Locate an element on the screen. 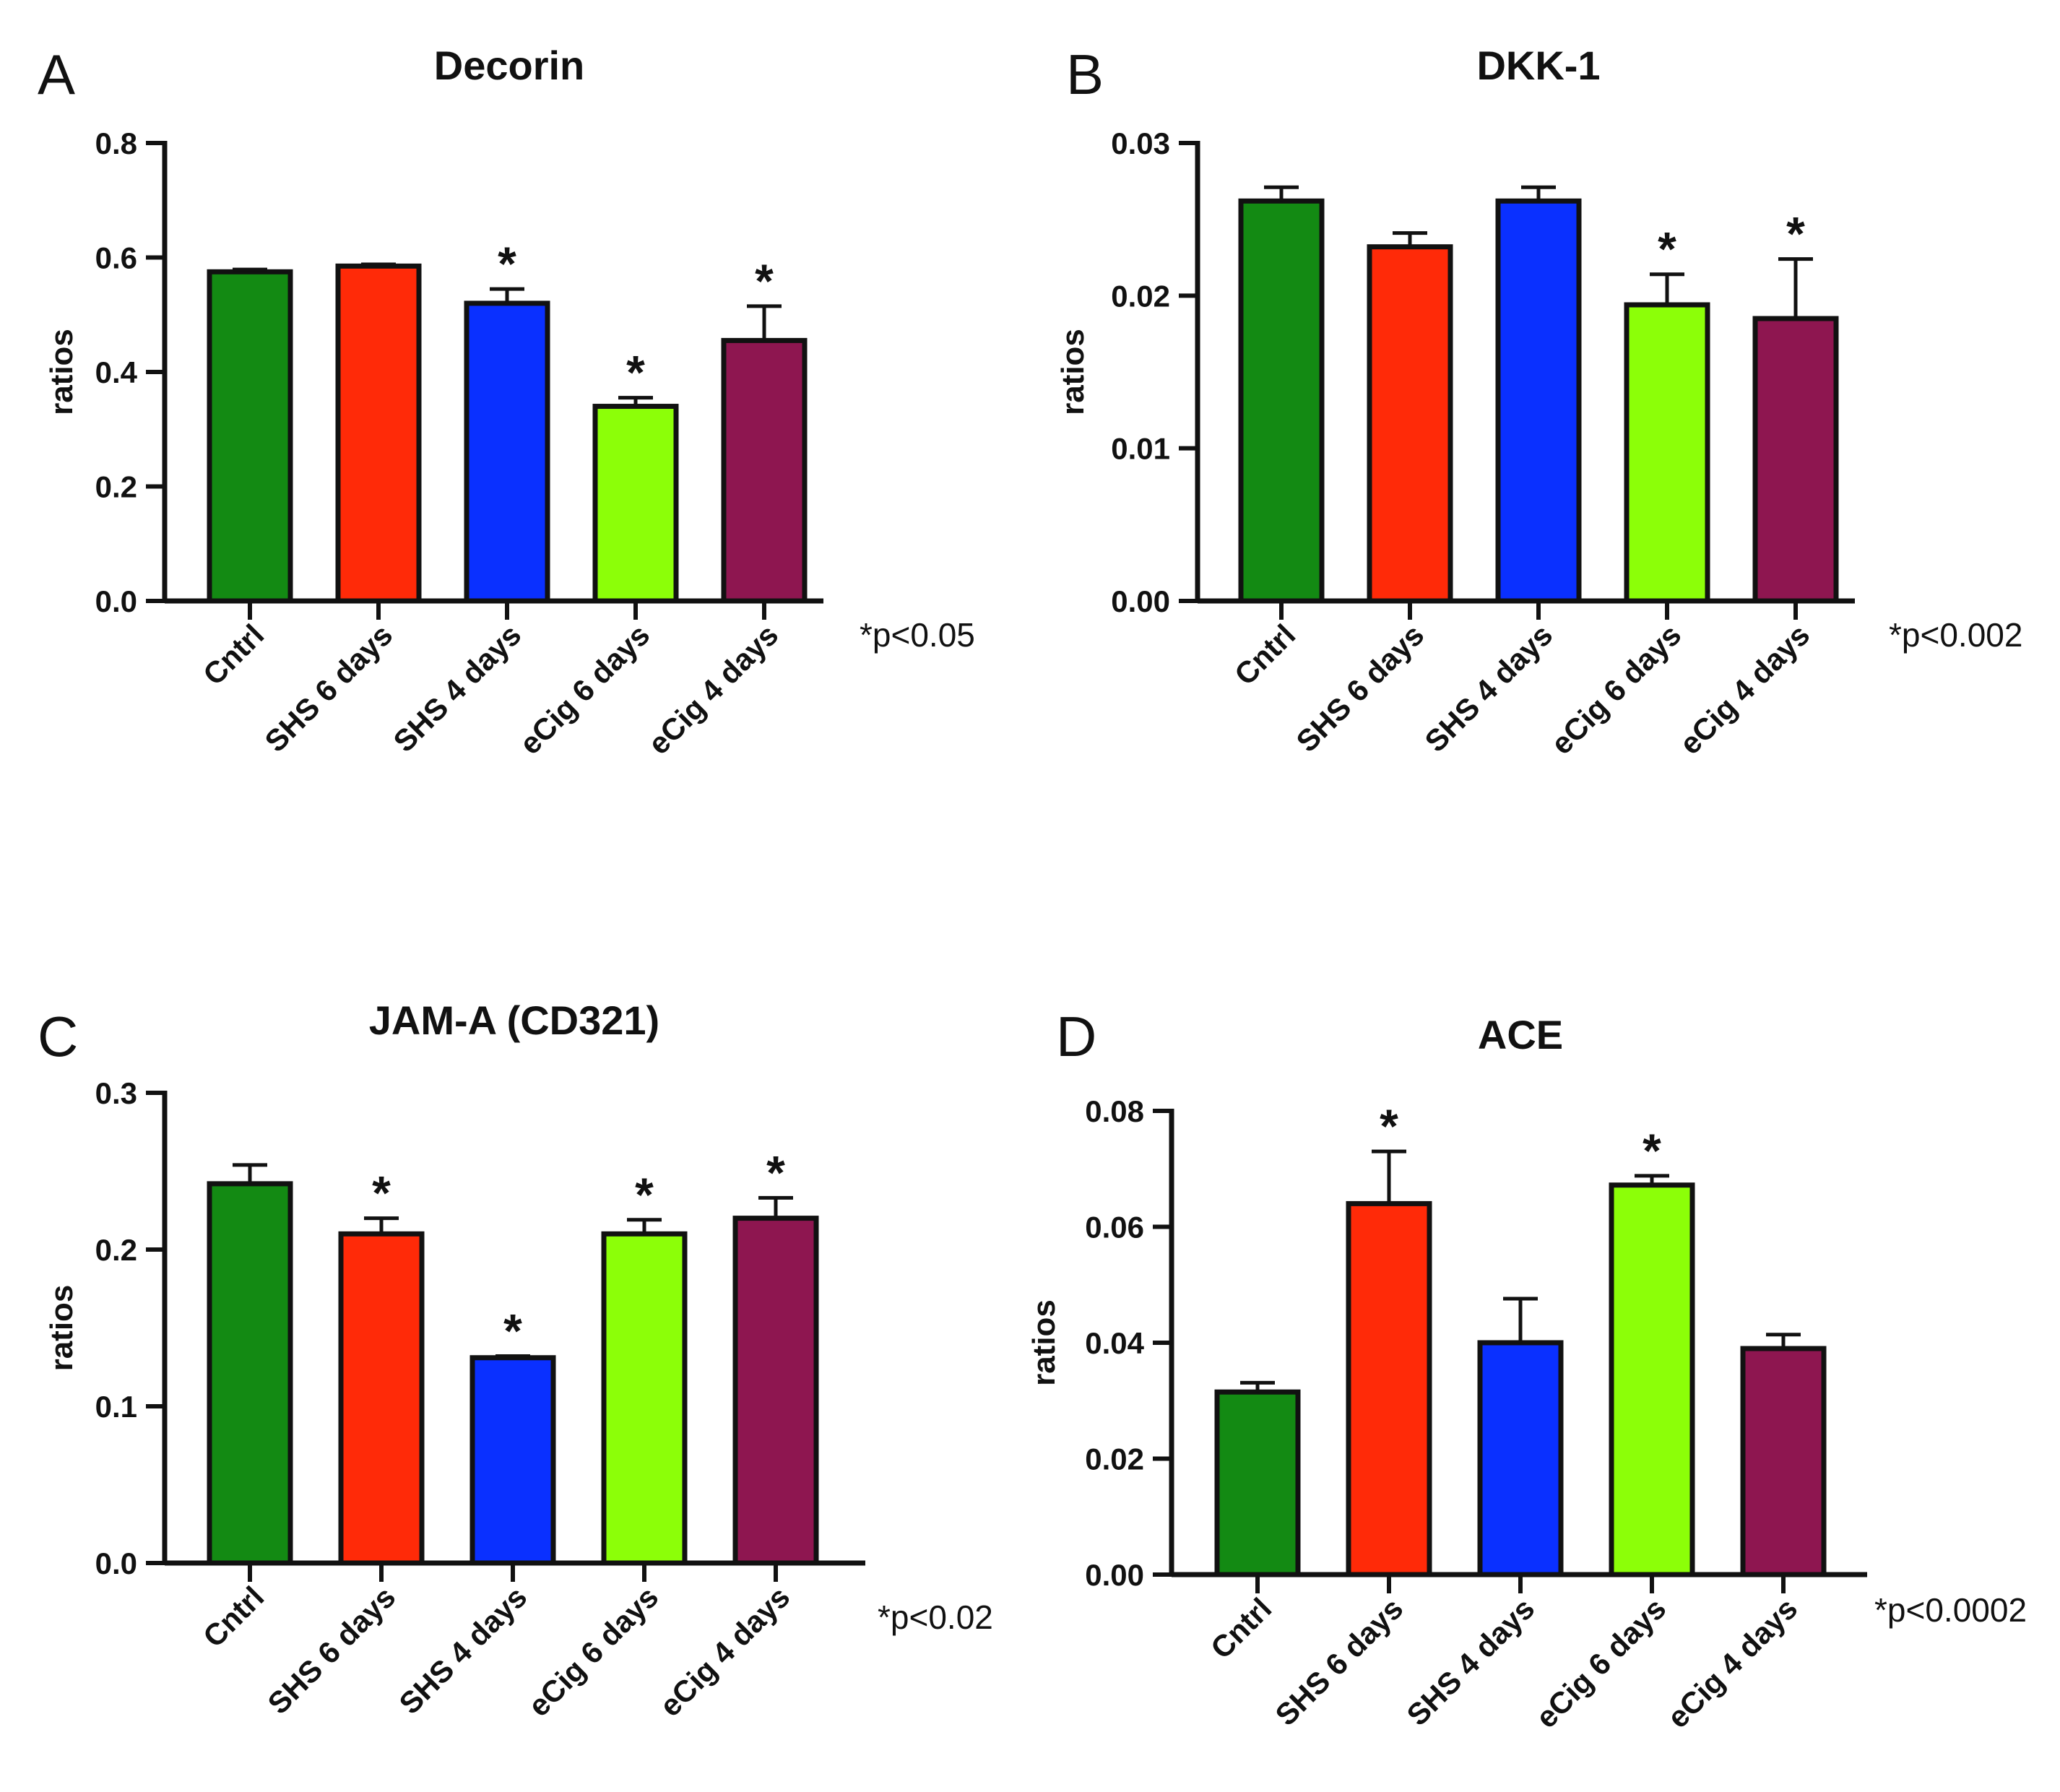  panel-letter: C is located at coordinates (58, 1036).